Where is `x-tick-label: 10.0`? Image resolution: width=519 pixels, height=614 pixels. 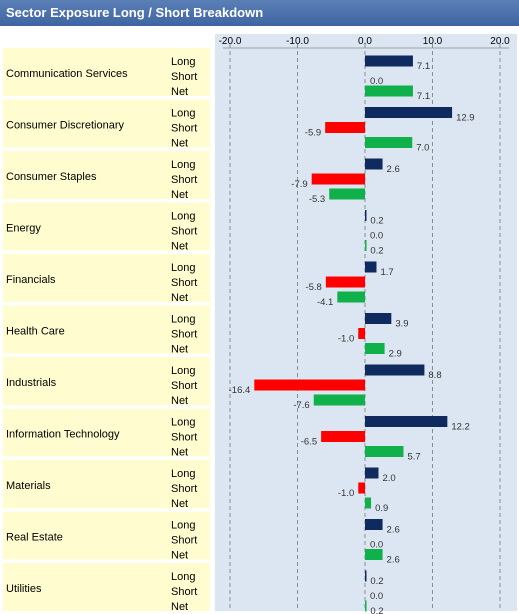 x-tick-label: 10.0 is located at coordinates (433, 41).